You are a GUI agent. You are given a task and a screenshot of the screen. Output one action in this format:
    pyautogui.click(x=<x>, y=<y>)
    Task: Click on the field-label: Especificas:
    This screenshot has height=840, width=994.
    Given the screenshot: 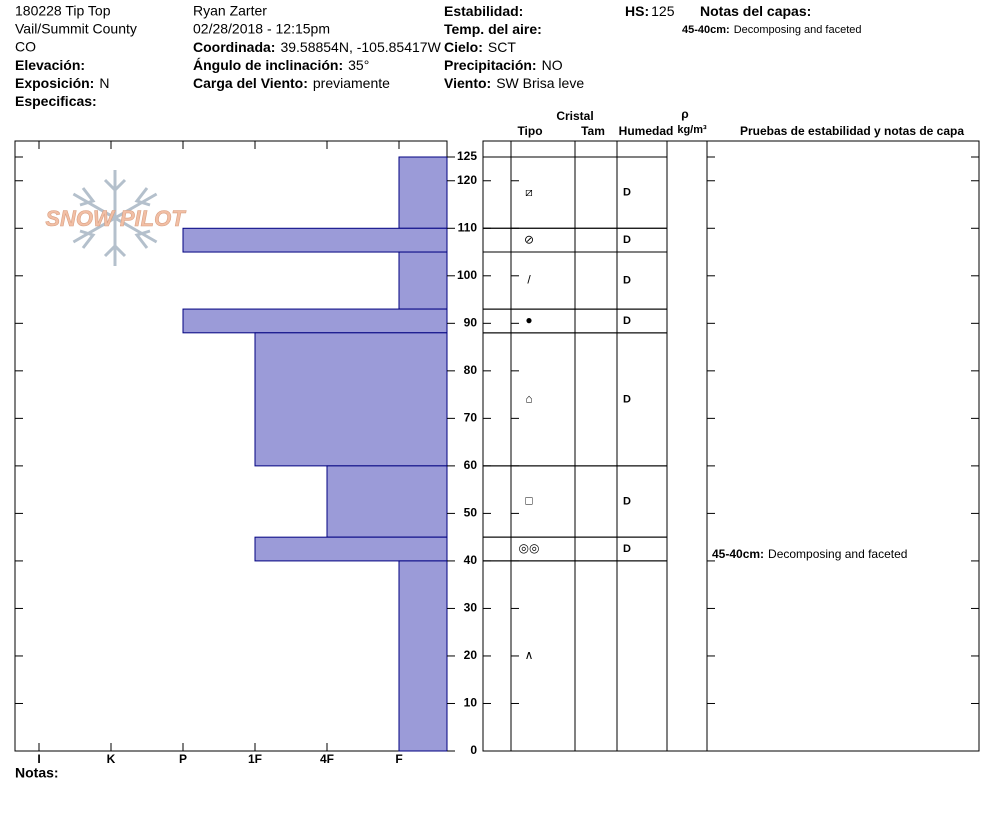 What is the action you would take?
    pyautogui.click(x=56, y=101)
    